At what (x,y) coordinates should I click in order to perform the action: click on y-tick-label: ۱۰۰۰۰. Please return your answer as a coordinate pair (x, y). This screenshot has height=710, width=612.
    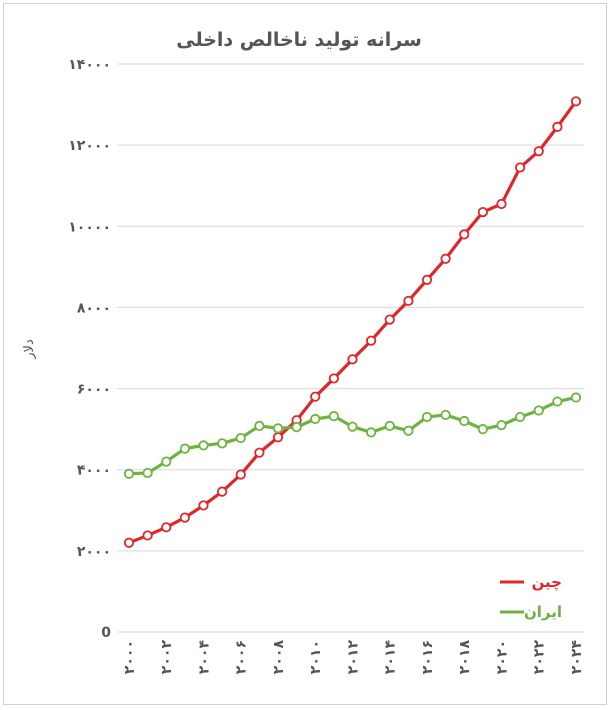
    Looking at the image, I should click on (89, 227).